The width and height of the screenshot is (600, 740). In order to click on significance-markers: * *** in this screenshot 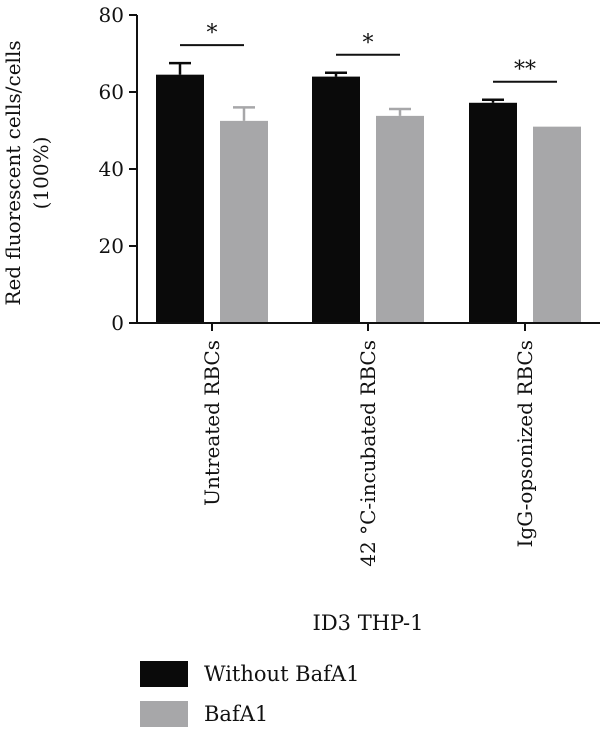, I will do `click(368, 52)`.